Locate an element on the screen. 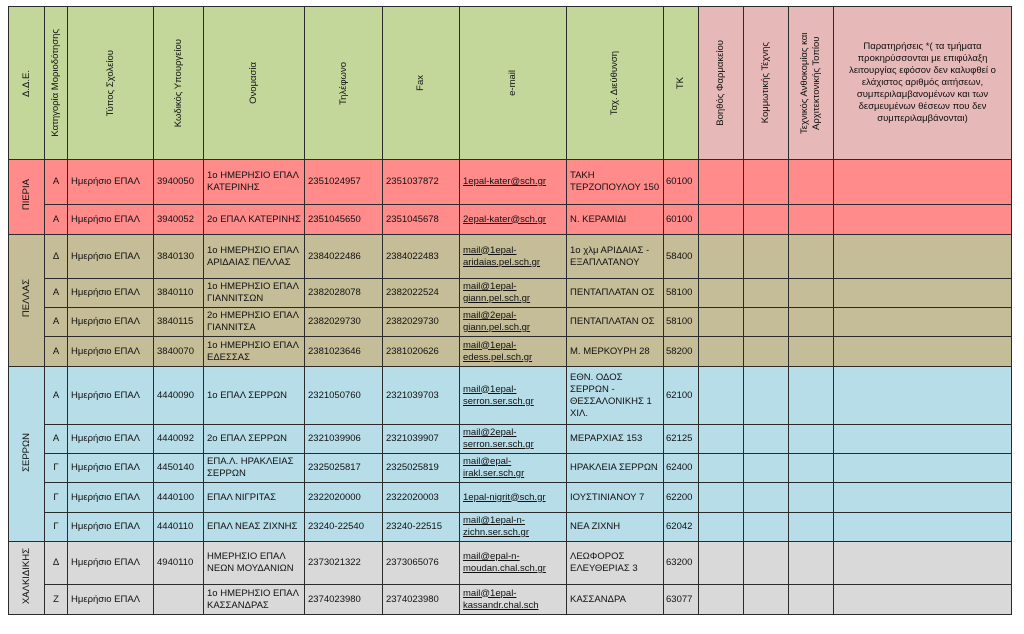  region-cell: ΠΕΛΛΑΣ is located at coordinates (26, 300).